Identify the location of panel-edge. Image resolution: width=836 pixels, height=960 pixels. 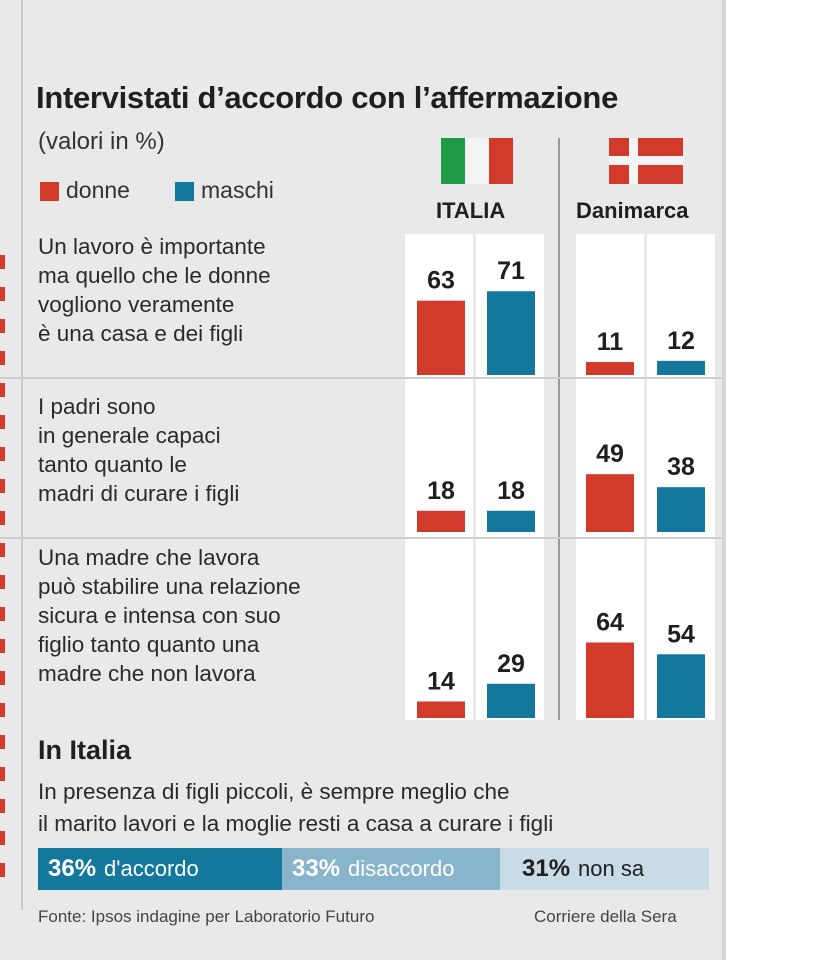
(724, 480).